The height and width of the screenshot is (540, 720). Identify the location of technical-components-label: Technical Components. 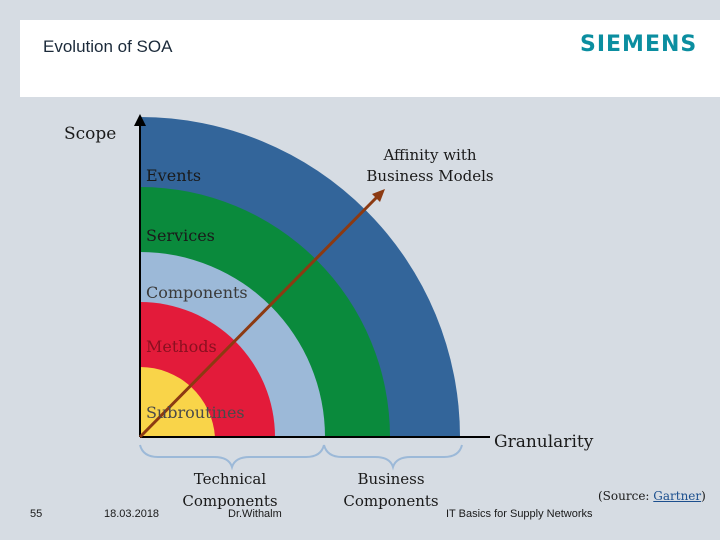
(230, 490).